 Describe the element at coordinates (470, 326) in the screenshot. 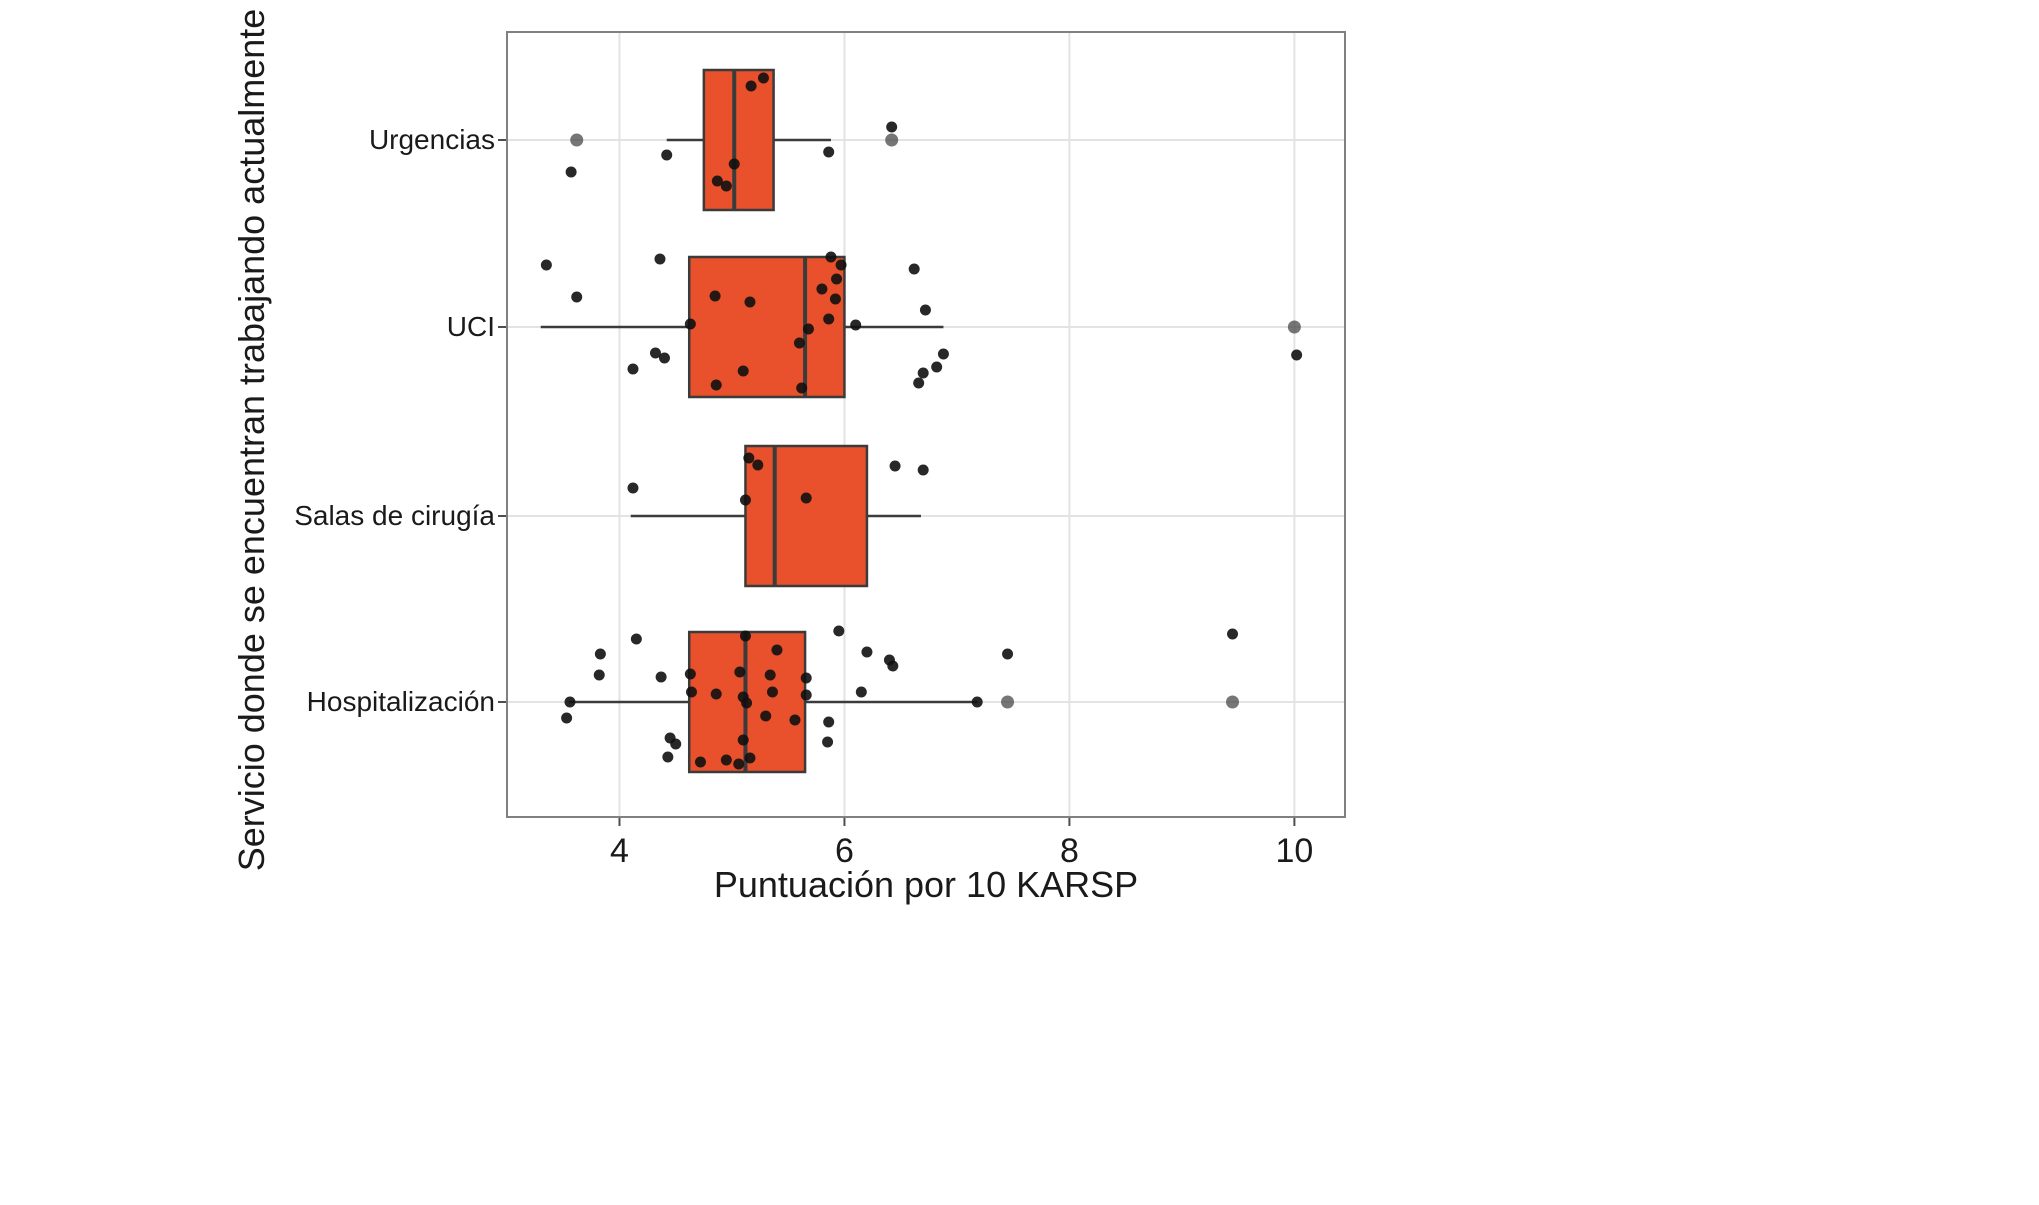

I see `y-tick-label: UCI` at that location.